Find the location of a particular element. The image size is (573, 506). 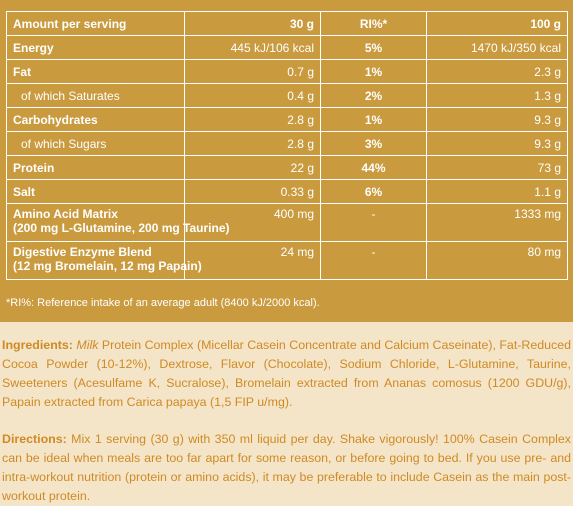

row-ri: 2% is located at coordinates (373, 95).